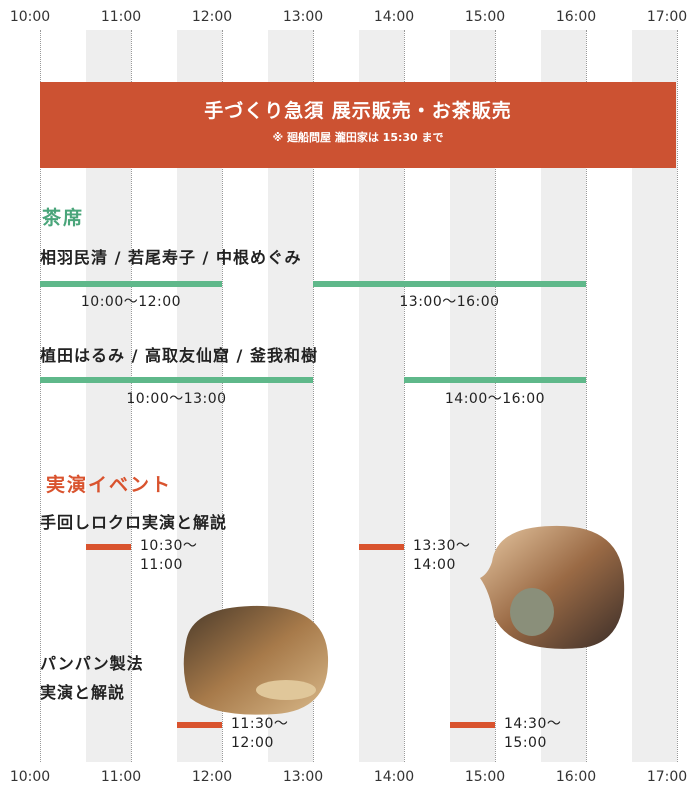 The height and width of the screenshot is (787, 687). Describe the element at coordinates (179, 355) in the screenshot. I see `tea-row-name: 植田はるみ / 高取友仙窟 / 釜我和樹` at that location.